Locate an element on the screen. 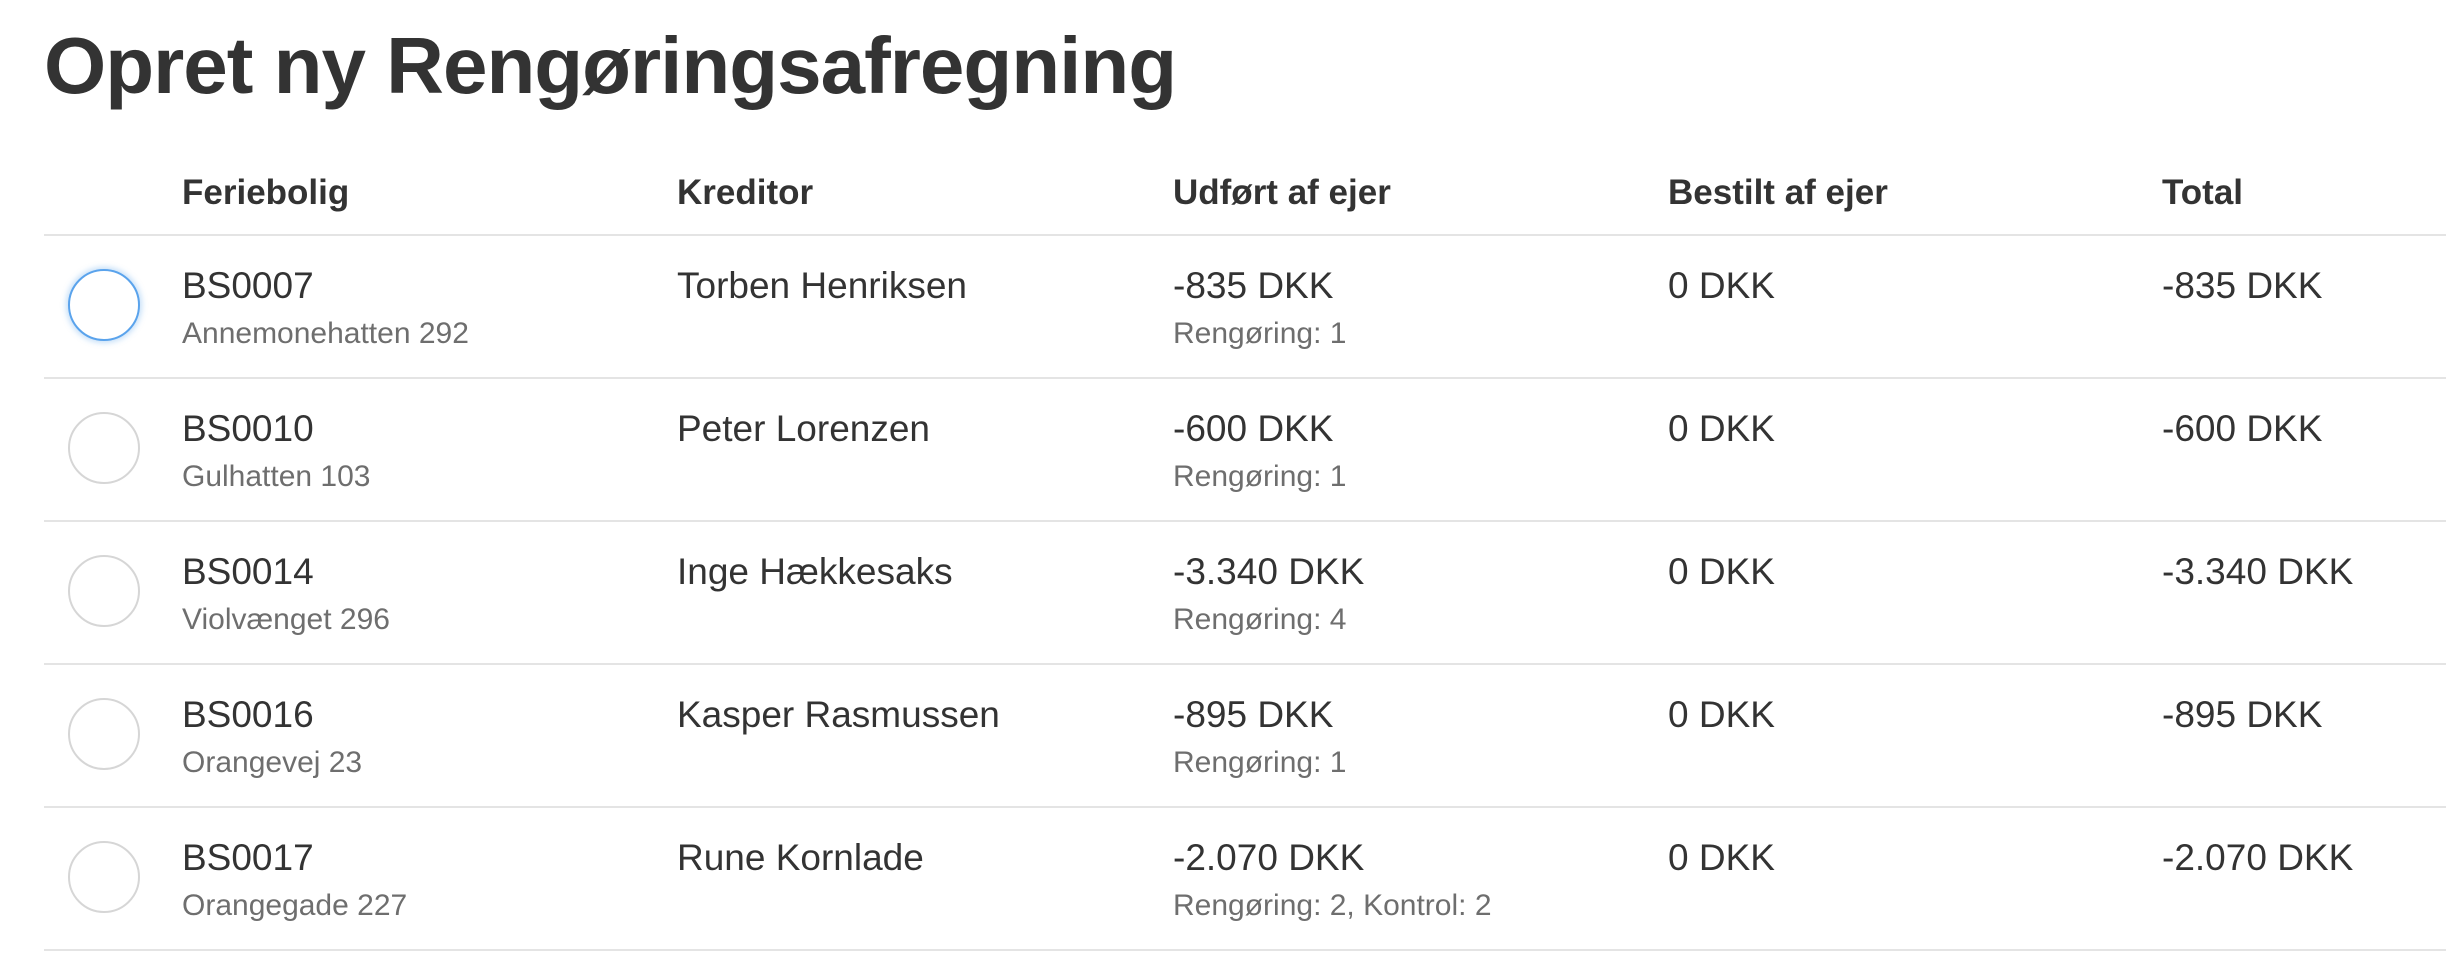  feriebolig-address: Annemonehatten 292 is located at coordinates (325, 333).